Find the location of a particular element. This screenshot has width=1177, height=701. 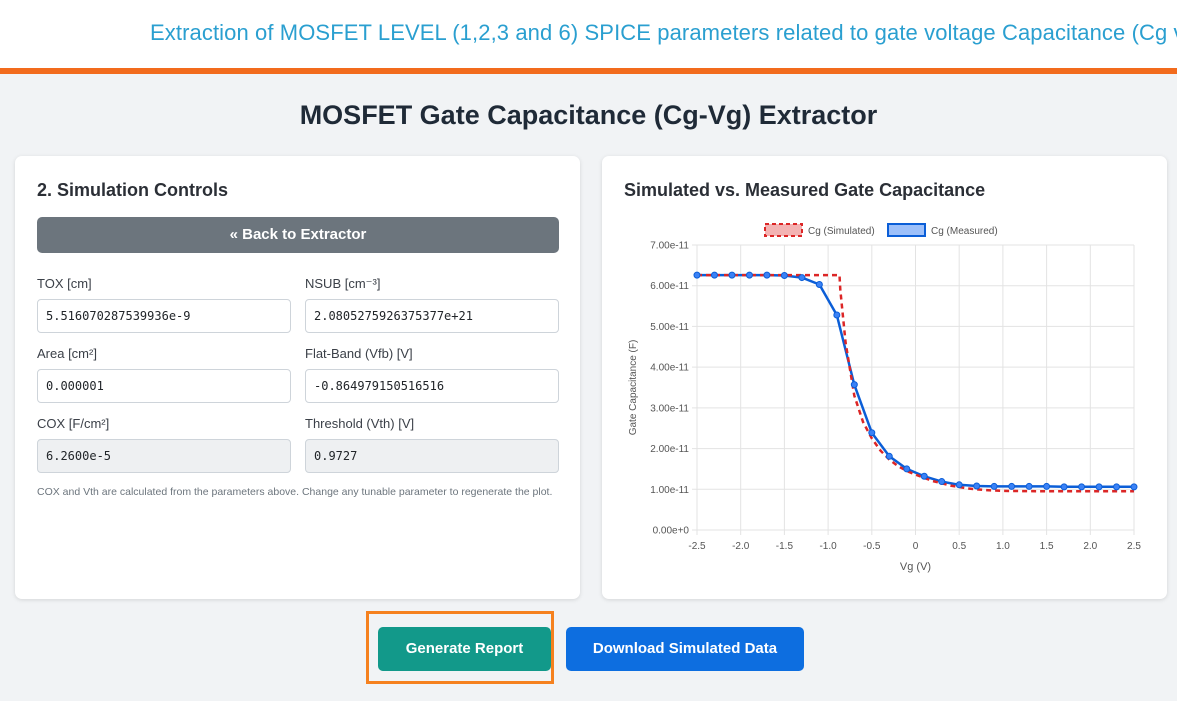

y-tick-label: 5.00e-11 is located at coordinates (669, 327).